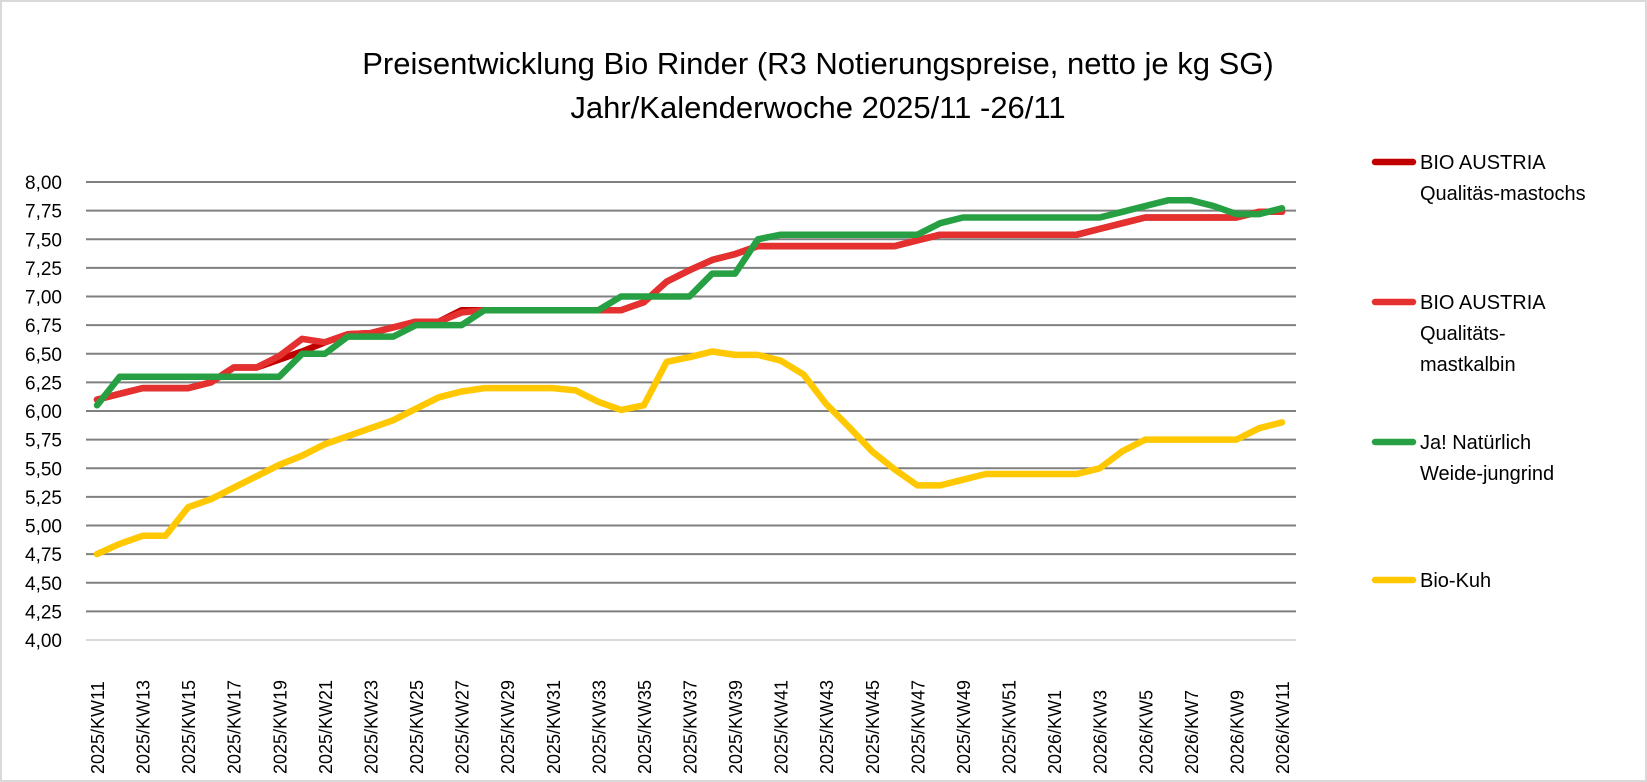 This screenshot has height=782, width=1647. I want to click on x-tick-label: 2025/KW17, so click(235, 727).